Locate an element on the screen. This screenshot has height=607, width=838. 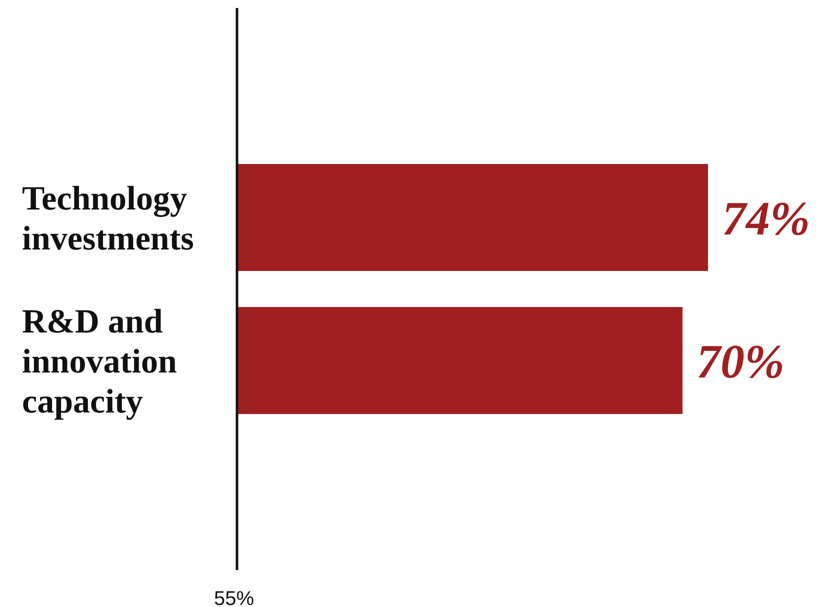
y-tick-label: Technology investments is located at coordinates (108, 219).